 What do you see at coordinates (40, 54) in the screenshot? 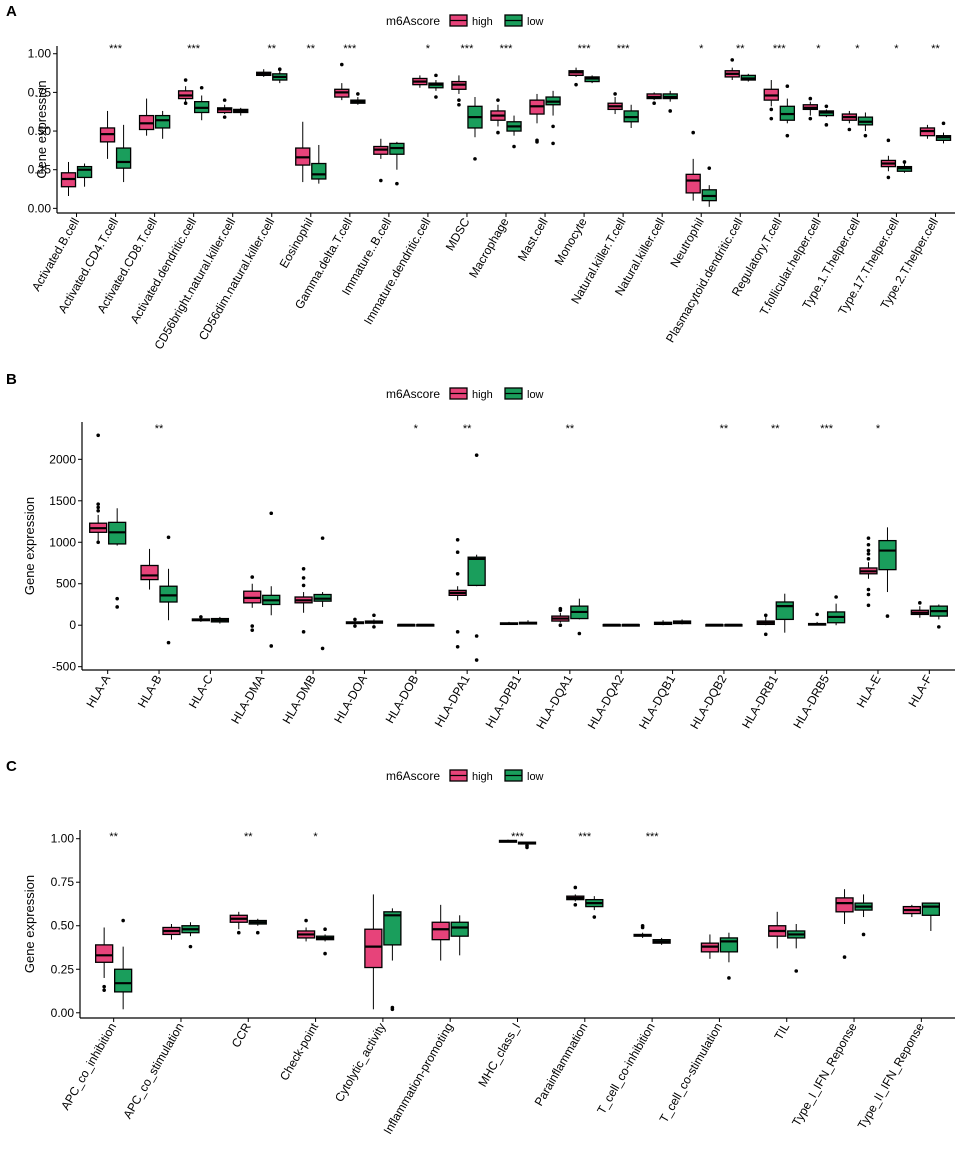
I see `y-tick-label: 1.00` at bounding box center [40, 54].